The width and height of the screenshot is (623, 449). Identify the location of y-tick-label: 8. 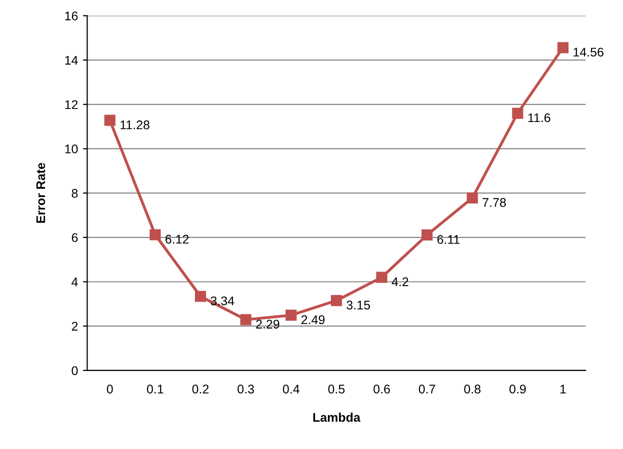
(75, 193).